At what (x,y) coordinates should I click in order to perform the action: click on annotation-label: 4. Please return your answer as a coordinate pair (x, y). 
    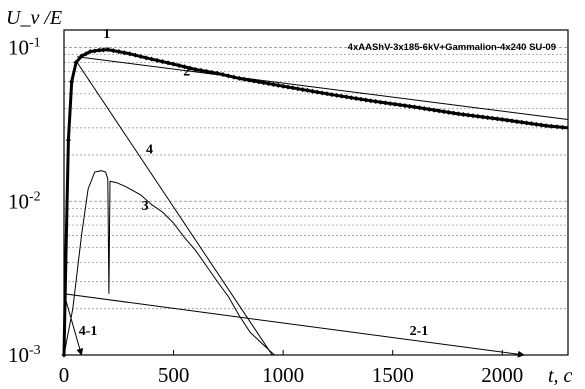
    Looking at the image, I should click on (149, 149).